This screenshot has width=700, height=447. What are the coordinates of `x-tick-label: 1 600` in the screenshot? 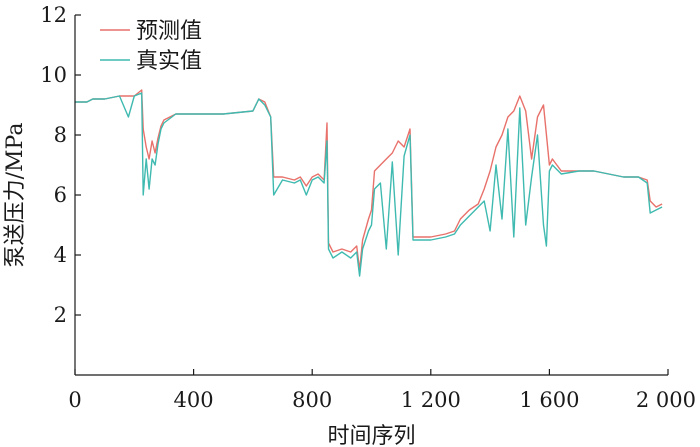 It's located at (549, 400).